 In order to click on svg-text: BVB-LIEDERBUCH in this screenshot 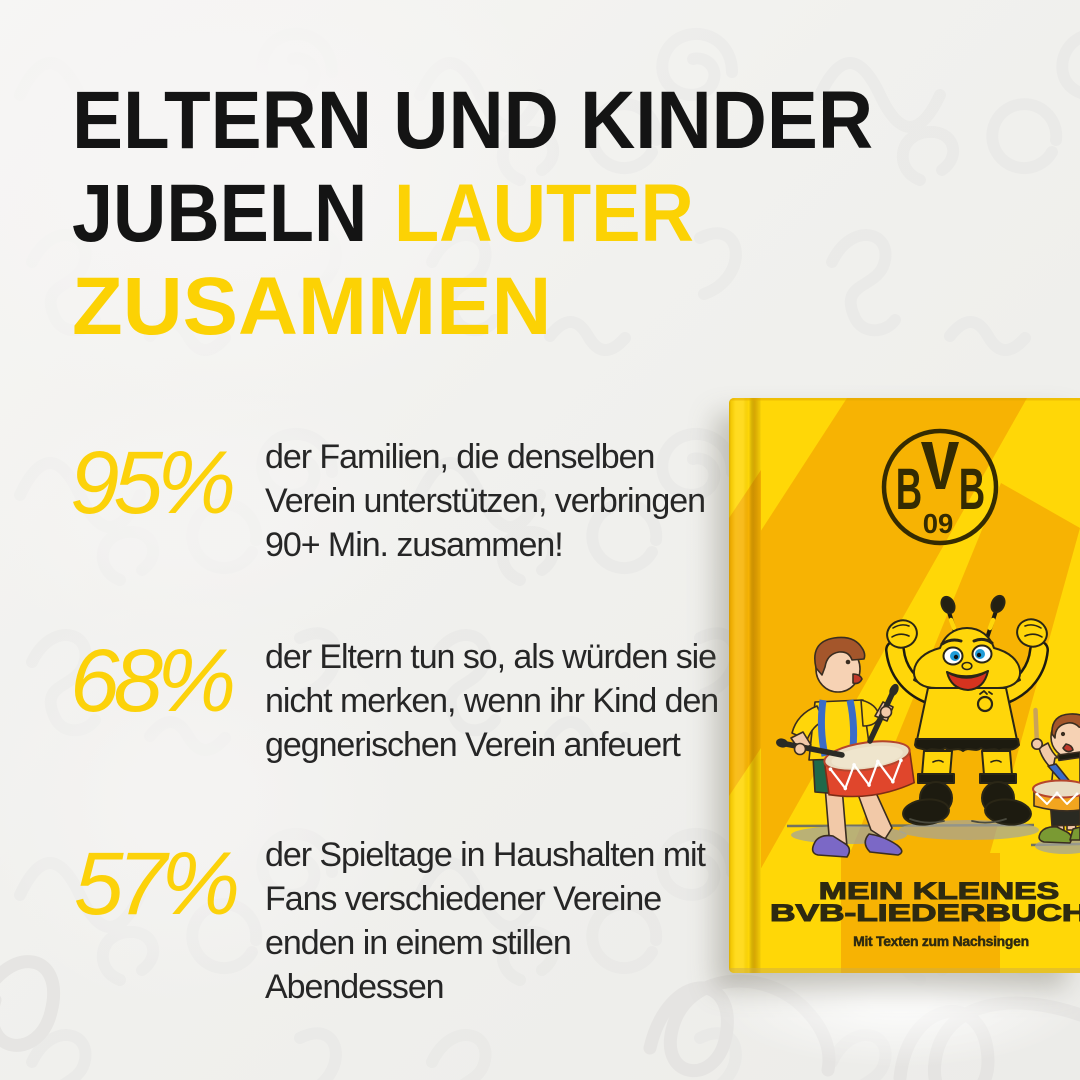, I will do `click(925, 913)`.